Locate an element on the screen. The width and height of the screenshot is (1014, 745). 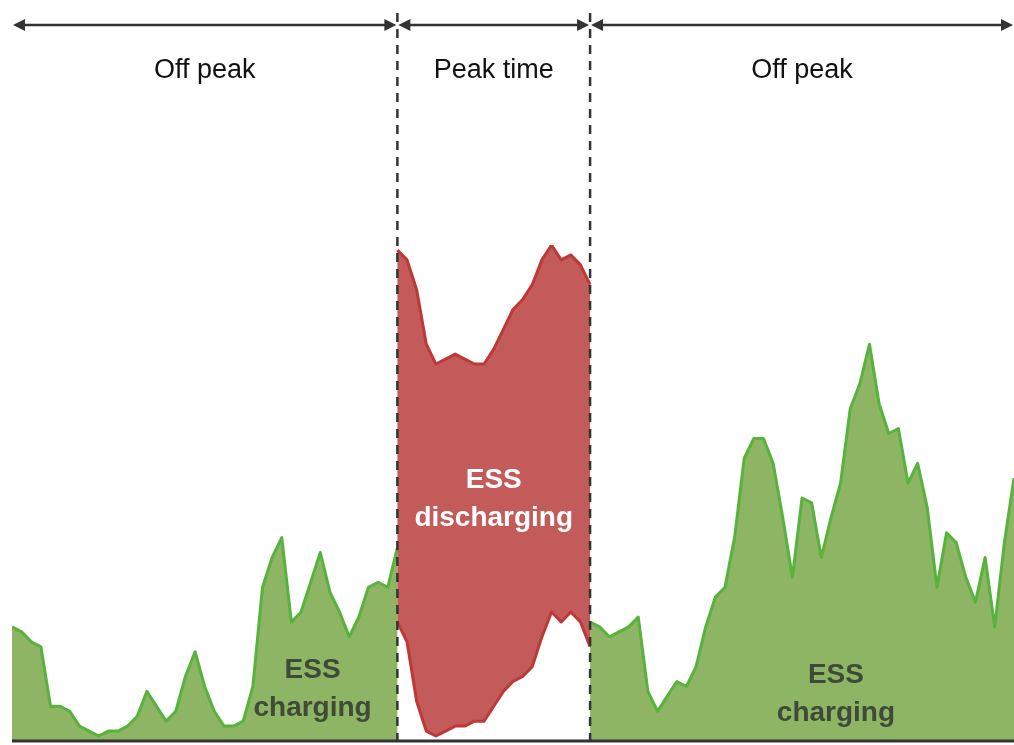
text: Peak time is located at coordinates (493, 69).